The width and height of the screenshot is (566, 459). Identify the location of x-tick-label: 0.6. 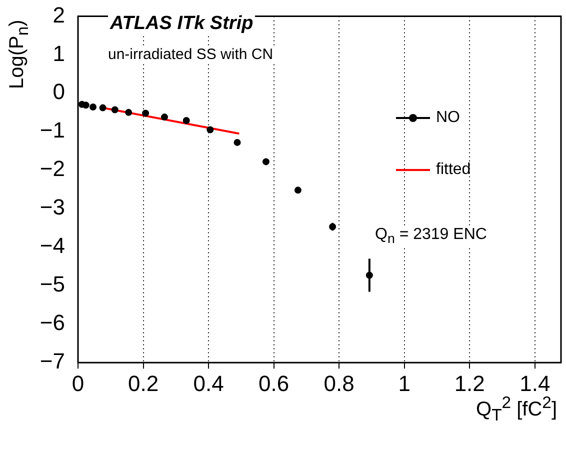
(274, 383).